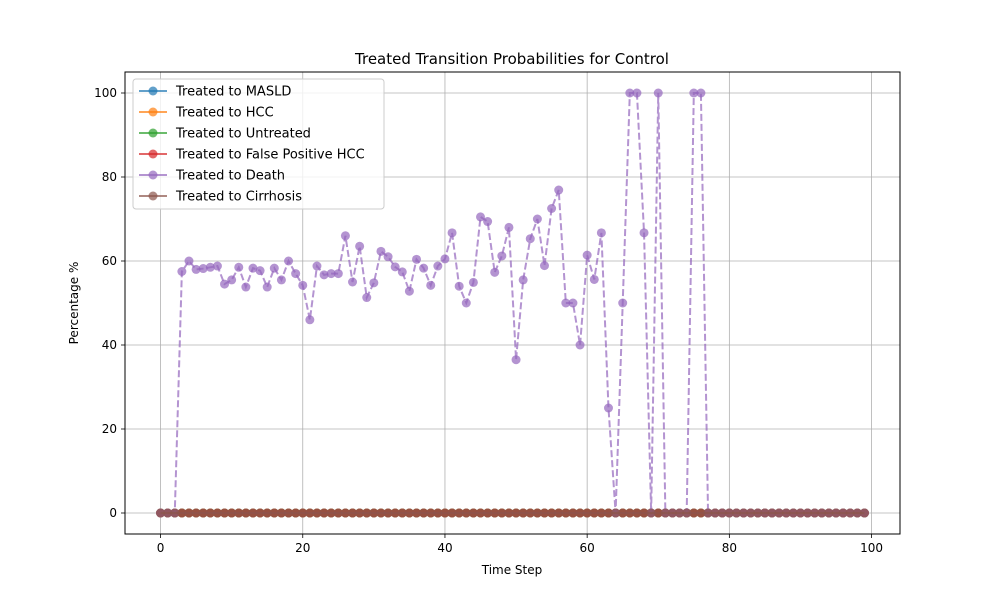 This screenshot has width=1000, height=600. I want to click on x-tick-label: 60, so click(587, 548).